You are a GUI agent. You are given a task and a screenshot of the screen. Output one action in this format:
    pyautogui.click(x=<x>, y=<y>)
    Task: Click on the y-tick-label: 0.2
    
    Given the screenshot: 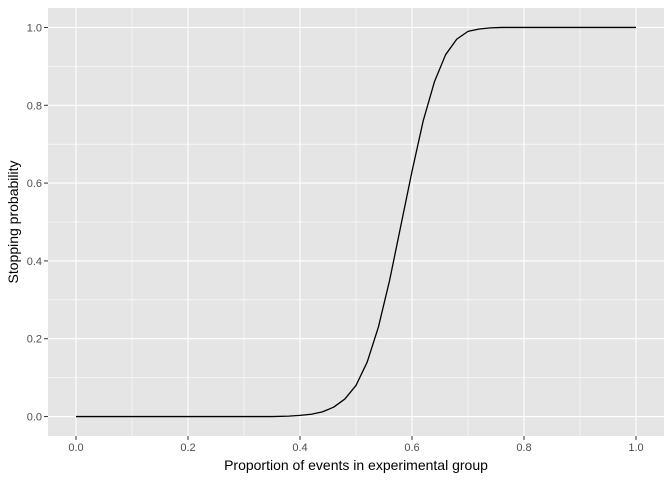 What is the action you would take?
    pyautogui.click(x=34, y=340)
    